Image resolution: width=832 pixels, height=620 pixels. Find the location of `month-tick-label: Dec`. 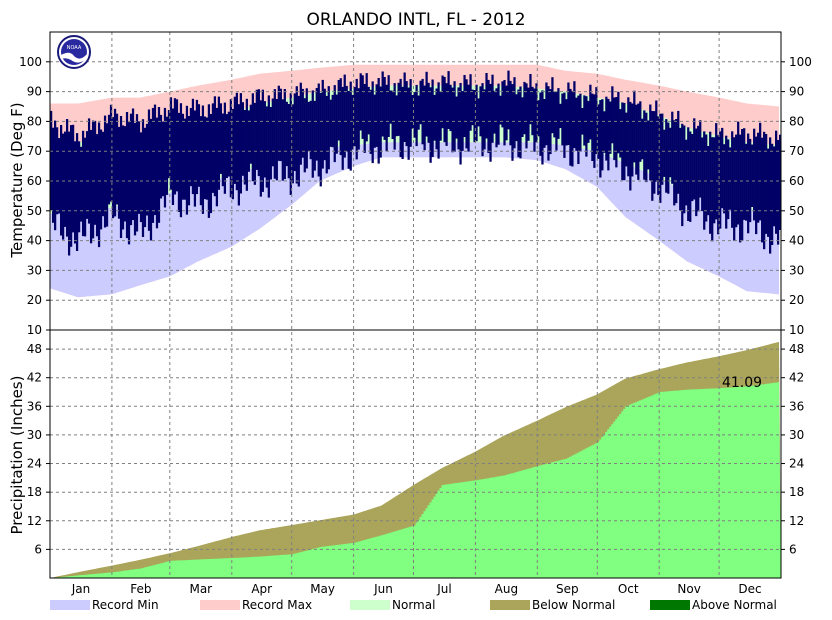

month-tick-label: Dec is located at coordinates (749, 589).